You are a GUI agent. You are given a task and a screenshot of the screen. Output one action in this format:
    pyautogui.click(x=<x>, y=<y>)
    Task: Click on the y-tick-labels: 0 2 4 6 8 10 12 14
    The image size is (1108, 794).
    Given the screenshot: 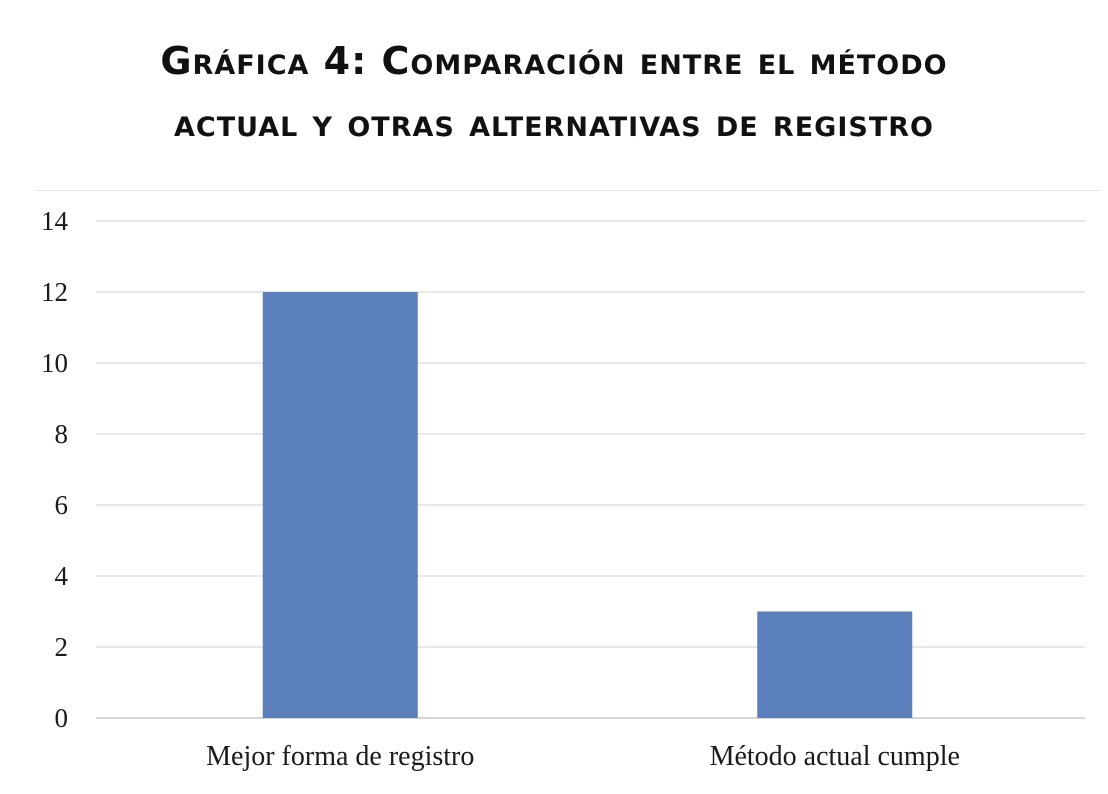 What is the action you would take?
    pyautogui.click(x=55, y=469)
    